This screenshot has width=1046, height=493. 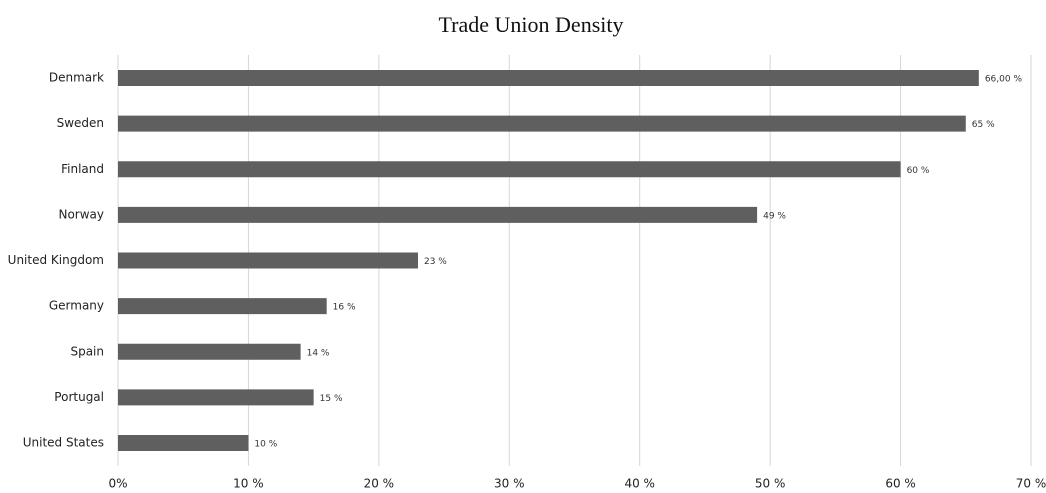 What do you see at coordinates (87, 351) in the screenshot?
I see `y-tick-label: Spain` at bounding box center [87, 351].